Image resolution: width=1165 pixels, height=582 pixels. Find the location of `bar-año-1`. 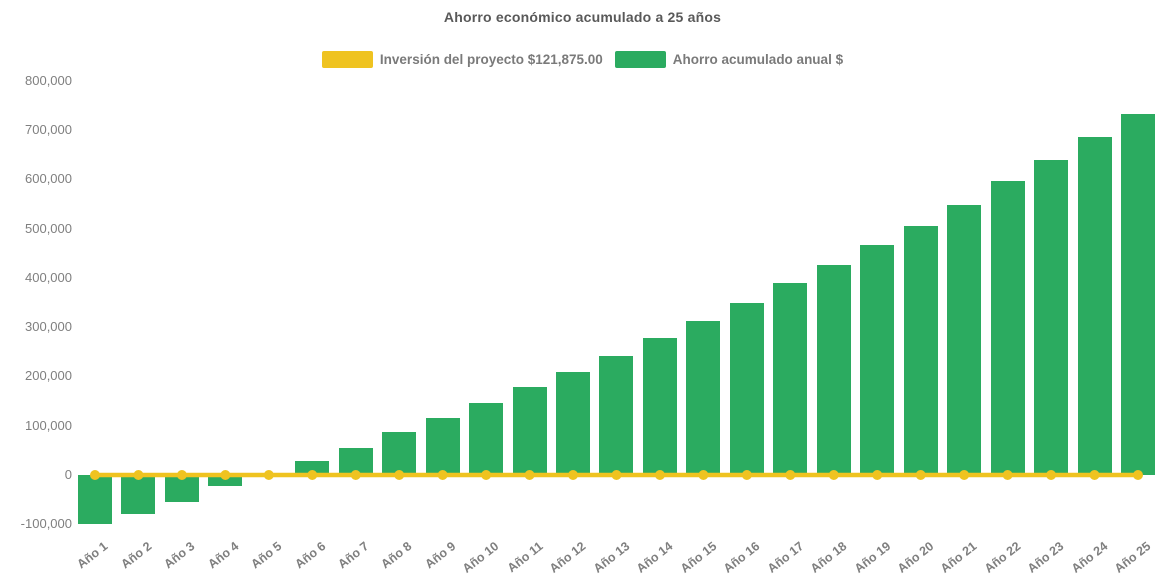

bar-año-1 is located at coordinates (95, 500).